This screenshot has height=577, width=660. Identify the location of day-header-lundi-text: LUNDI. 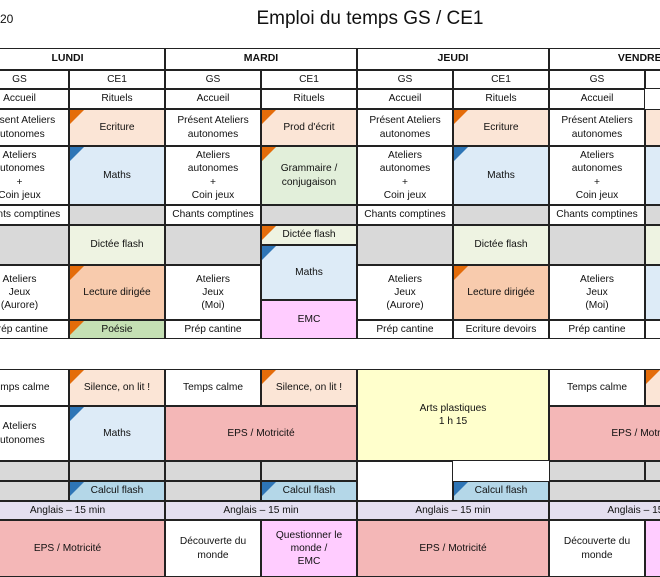
(67, 58).